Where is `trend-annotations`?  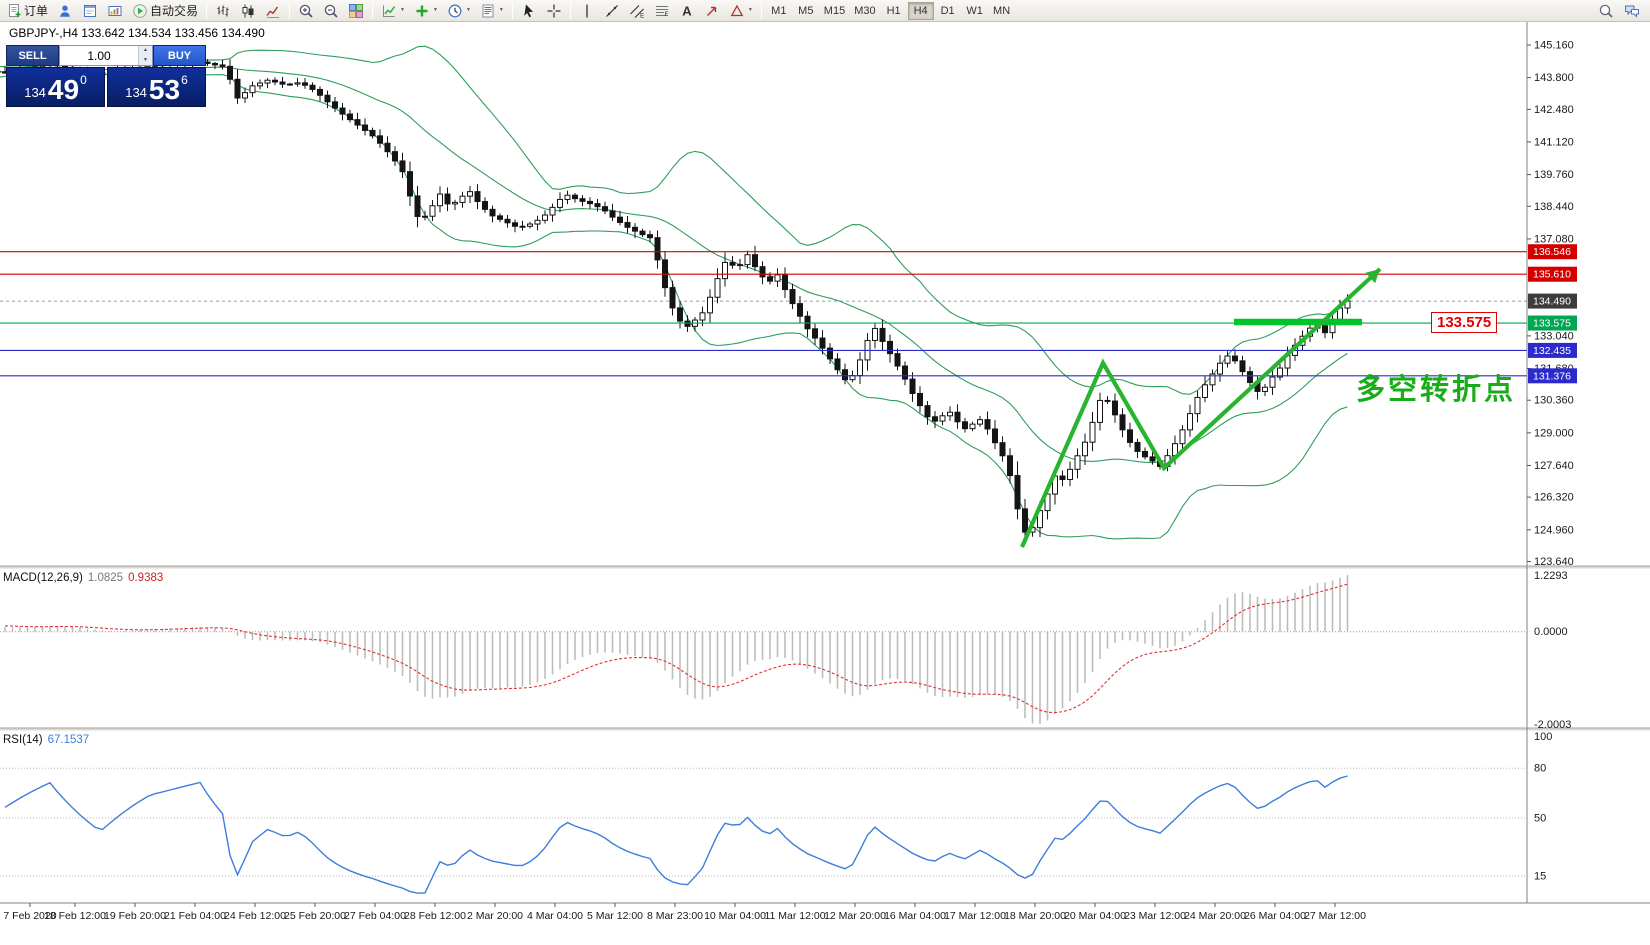 trend-annotations is located at coordinates (1201, 407).